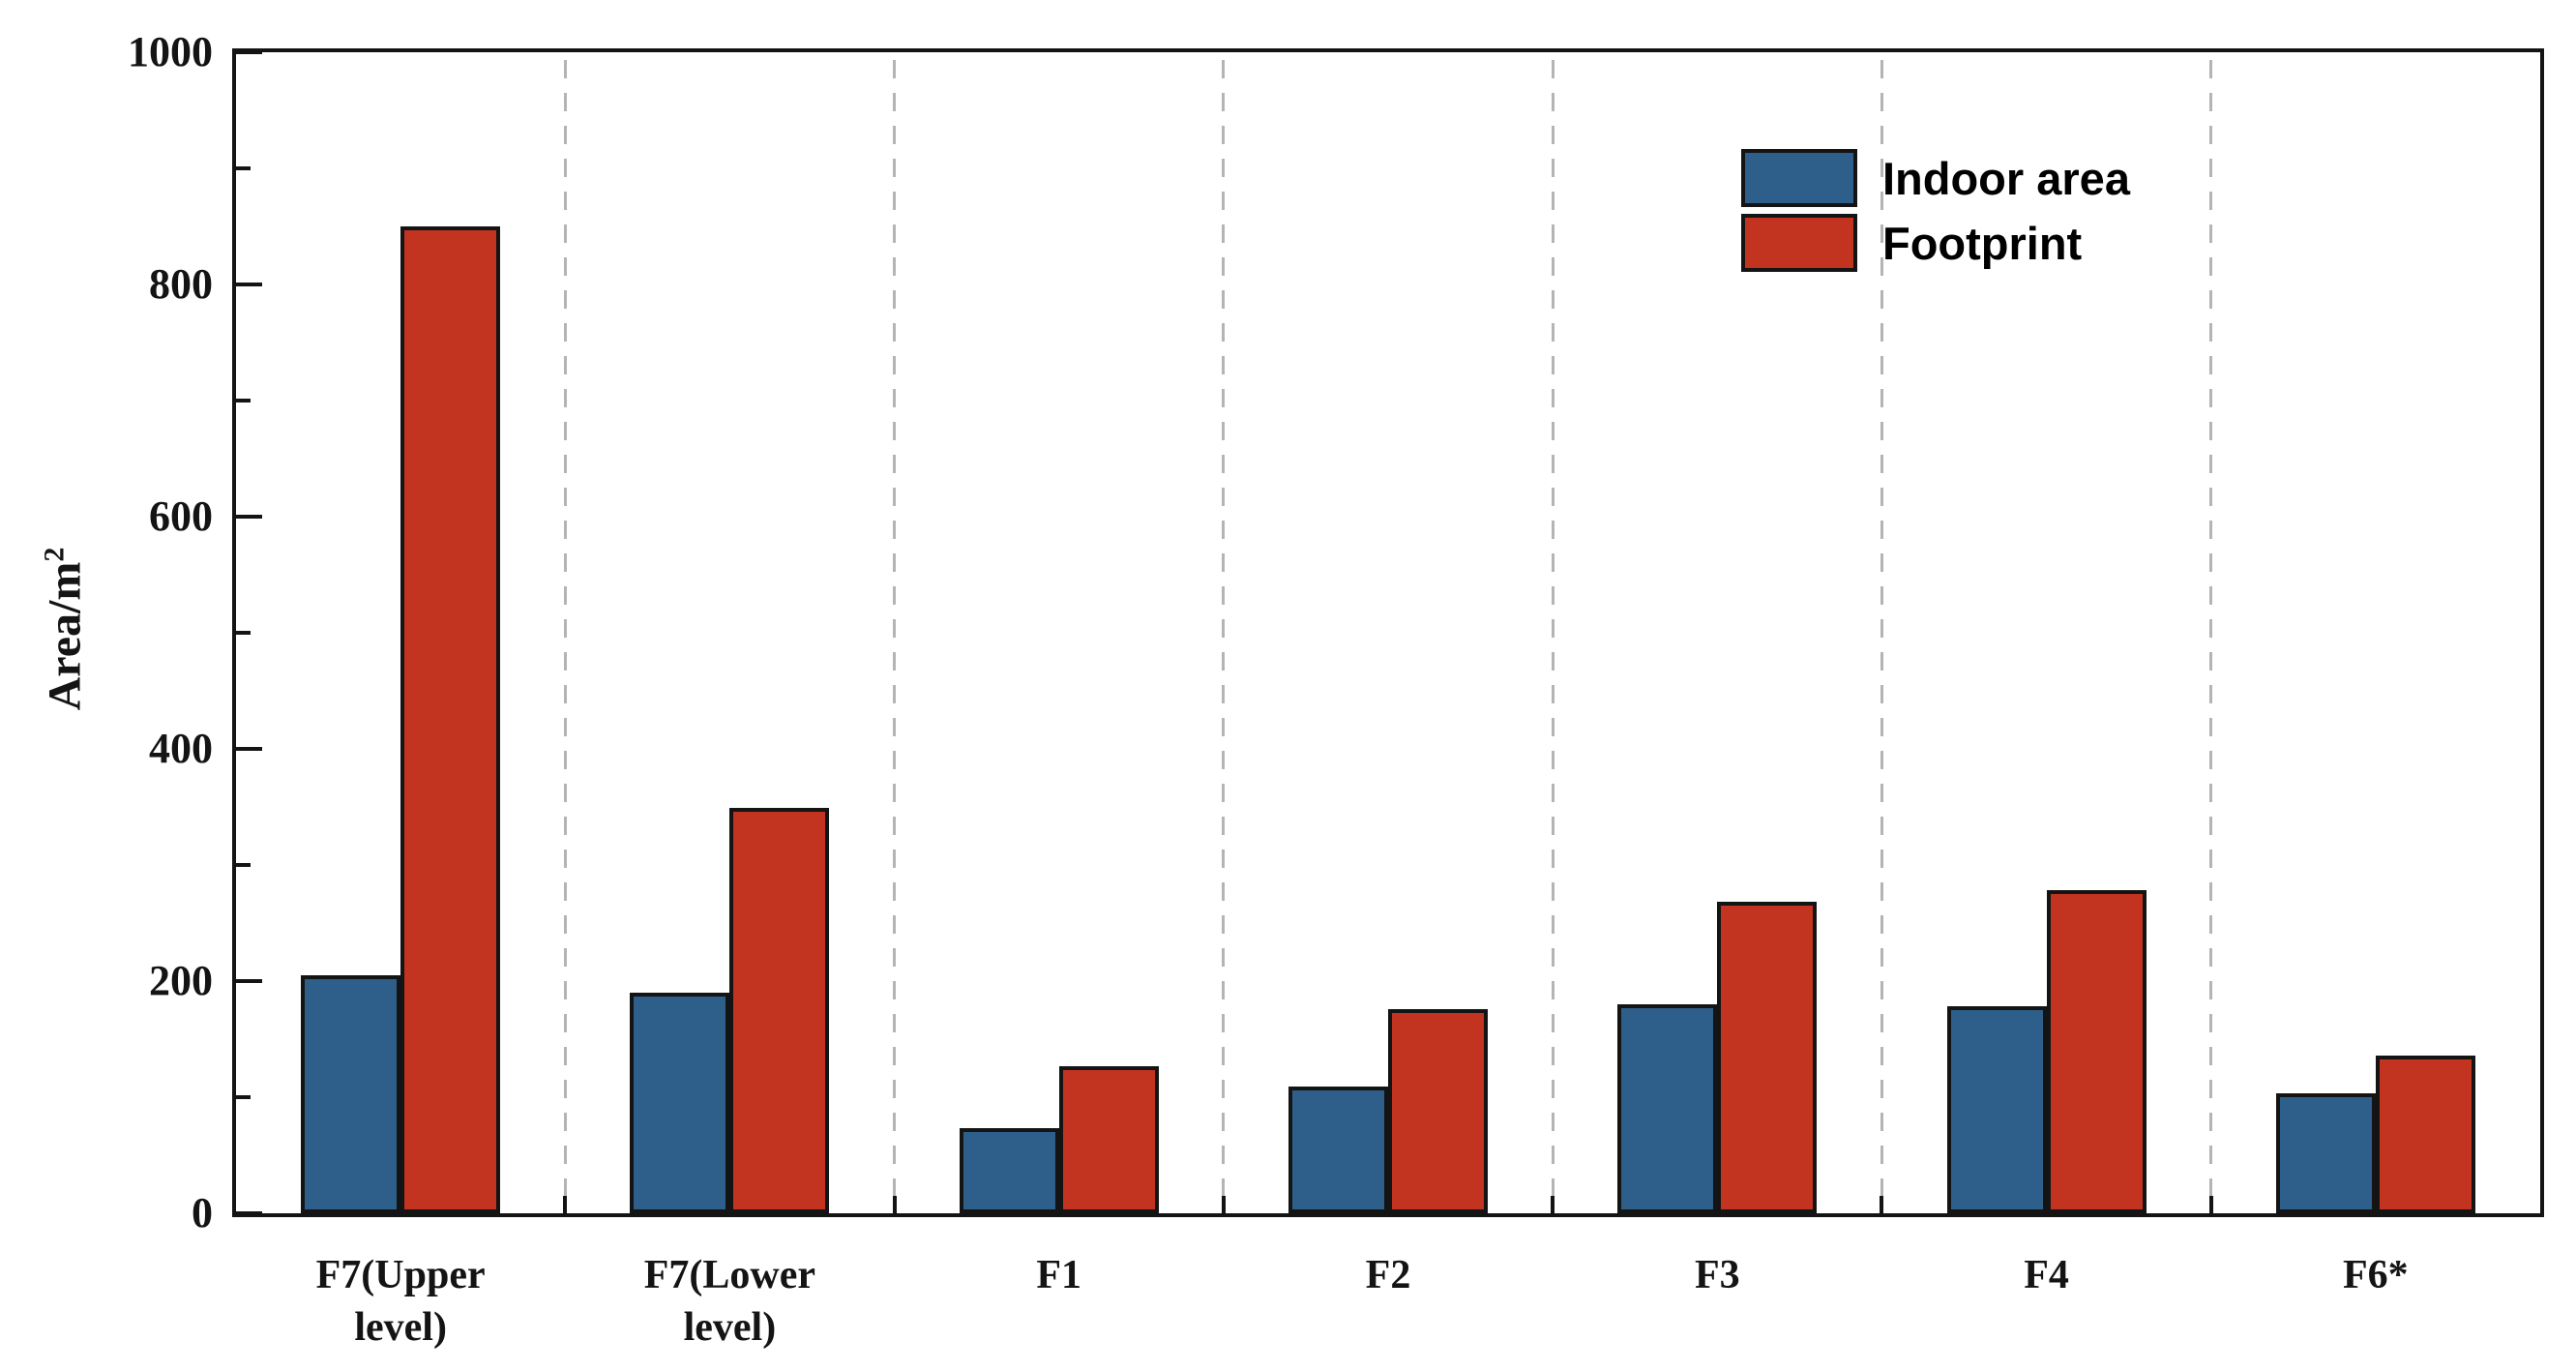 This screenshot has width=2576, height=1371. What do you see at coordinates (400, 1301) in the screenshot?
I see `x-category-label: F7(Upper level)` at bounding box center [400, 1301].